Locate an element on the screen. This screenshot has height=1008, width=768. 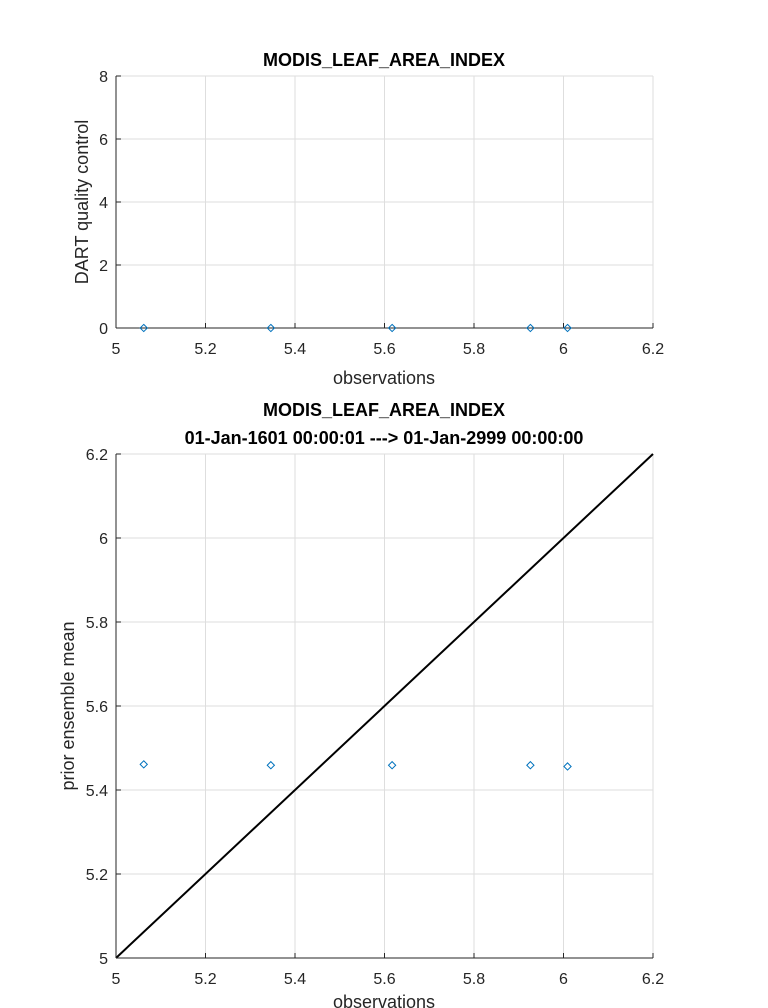
qc-y-tick-label: 8 is located at coordinates (103, 77).